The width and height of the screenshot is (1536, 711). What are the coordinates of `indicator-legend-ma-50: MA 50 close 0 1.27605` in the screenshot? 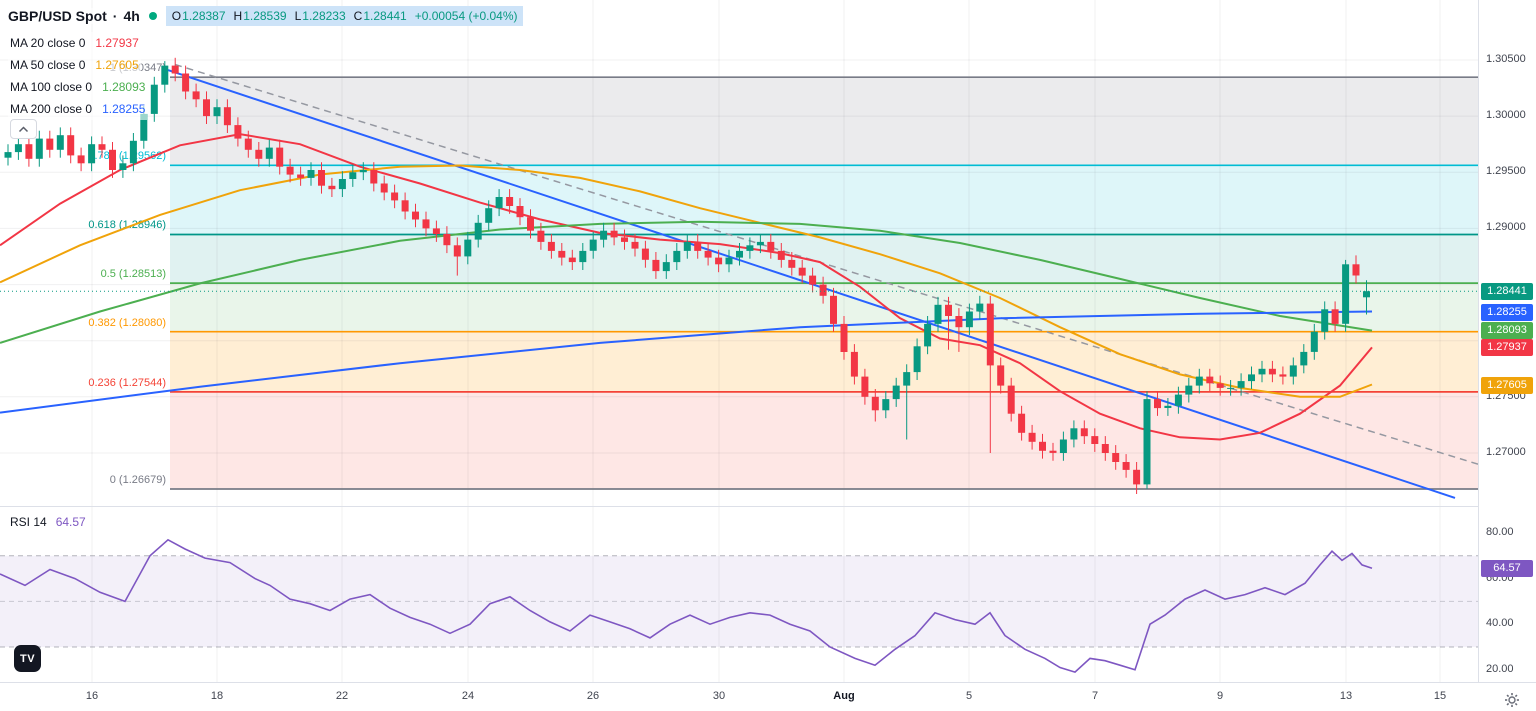 It's located at (74, 65).